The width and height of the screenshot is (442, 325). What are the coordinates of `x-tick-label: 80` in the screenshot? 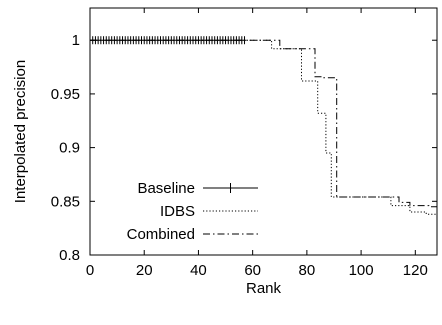 It's located at (307, 270).